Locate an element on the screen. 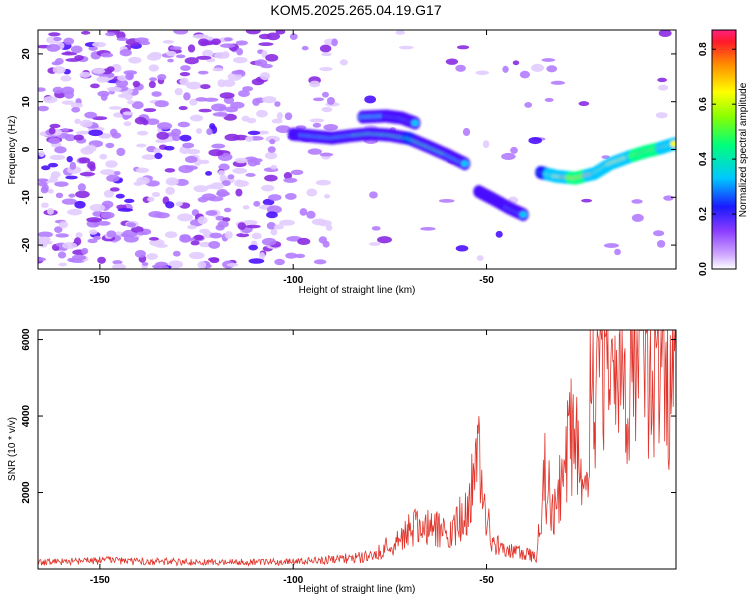 Image resolution: width=750 pixels, height=600 pixels. y-tick-label: 6000 is located at coordinates (26, 339).